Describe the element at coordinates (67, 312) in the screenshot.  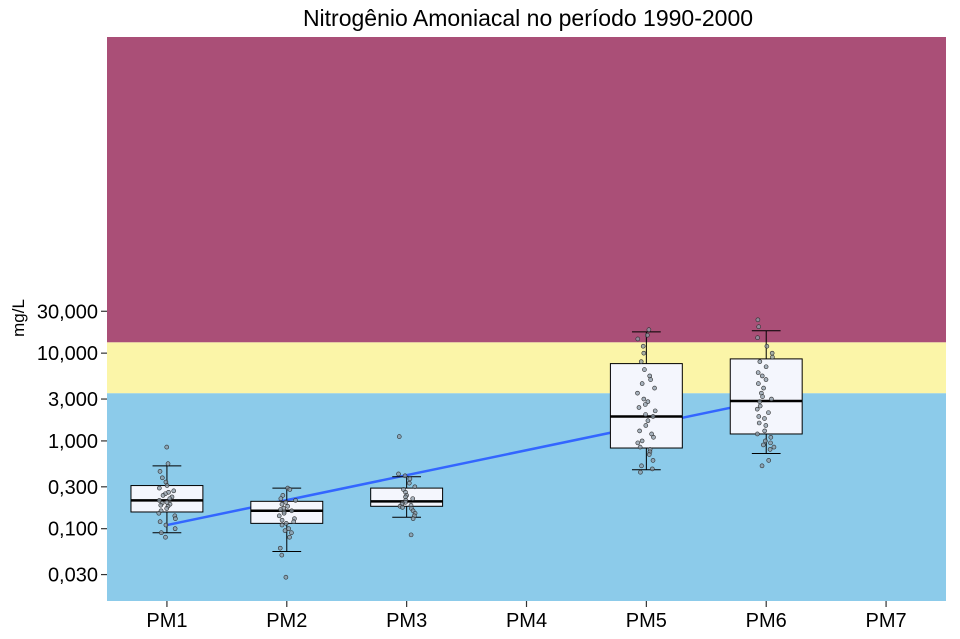
I see `y-tick-label-6: 30,000` at that location.